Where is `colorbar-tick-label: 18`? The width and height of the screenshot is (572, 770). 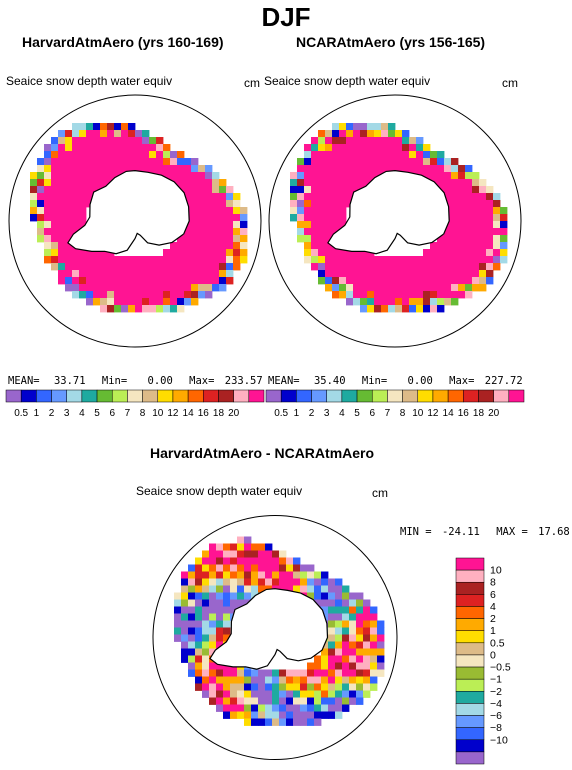
colorbar-tick-label: 18 is located at coordinates (479, 413).